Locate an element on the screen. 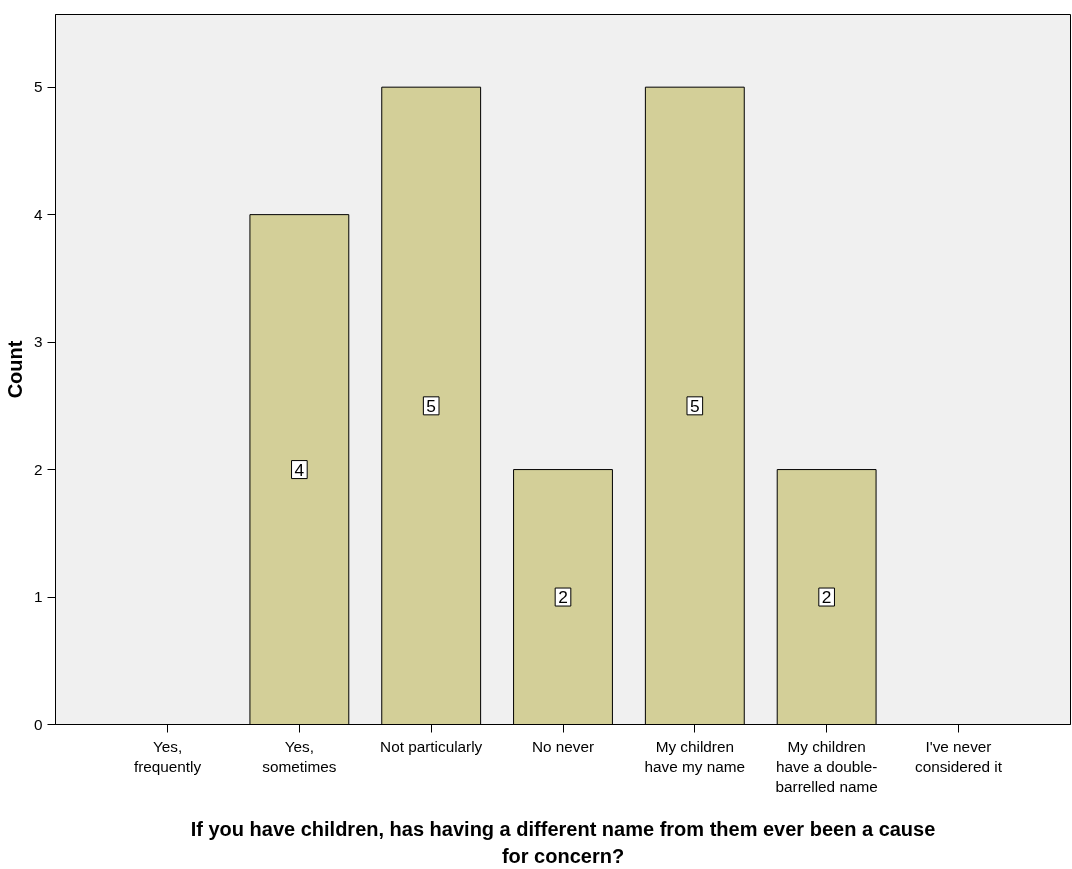 The width and height of the screenshot is (1072, 869). y-tick-label: 0 is located at coordinates (38, 724).